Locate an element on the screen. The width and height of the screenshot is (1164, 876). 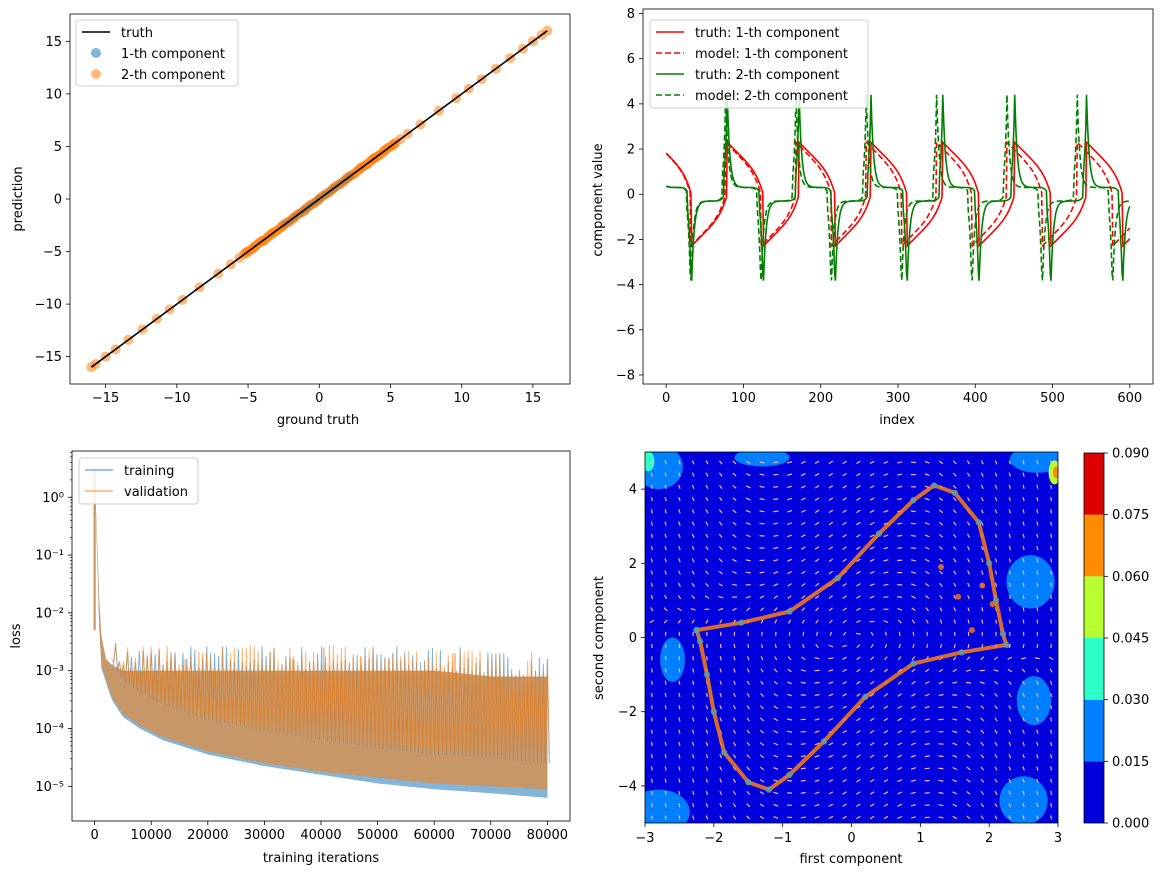
scatter-legend: truth 1-th component 2-th component is located at coordinates (157, 53).